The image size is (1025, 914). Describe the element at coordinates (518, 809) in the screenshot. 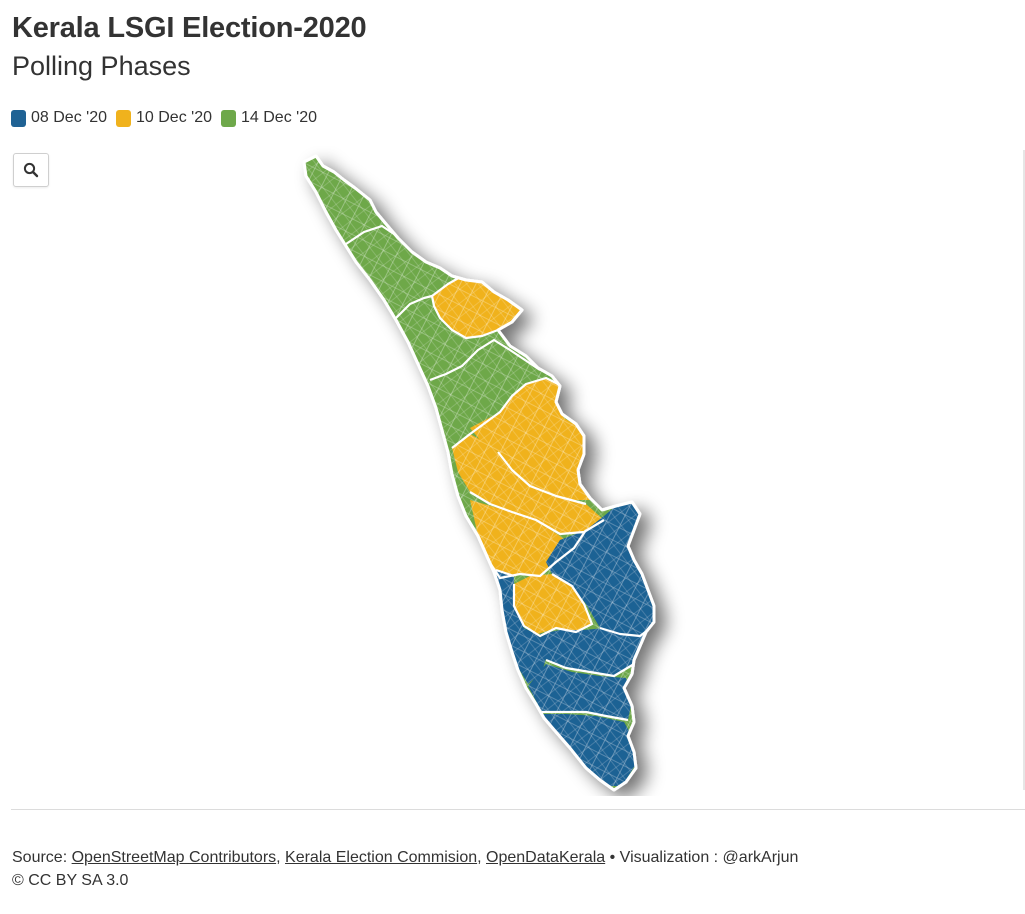

I see `footer-divider` at that location.